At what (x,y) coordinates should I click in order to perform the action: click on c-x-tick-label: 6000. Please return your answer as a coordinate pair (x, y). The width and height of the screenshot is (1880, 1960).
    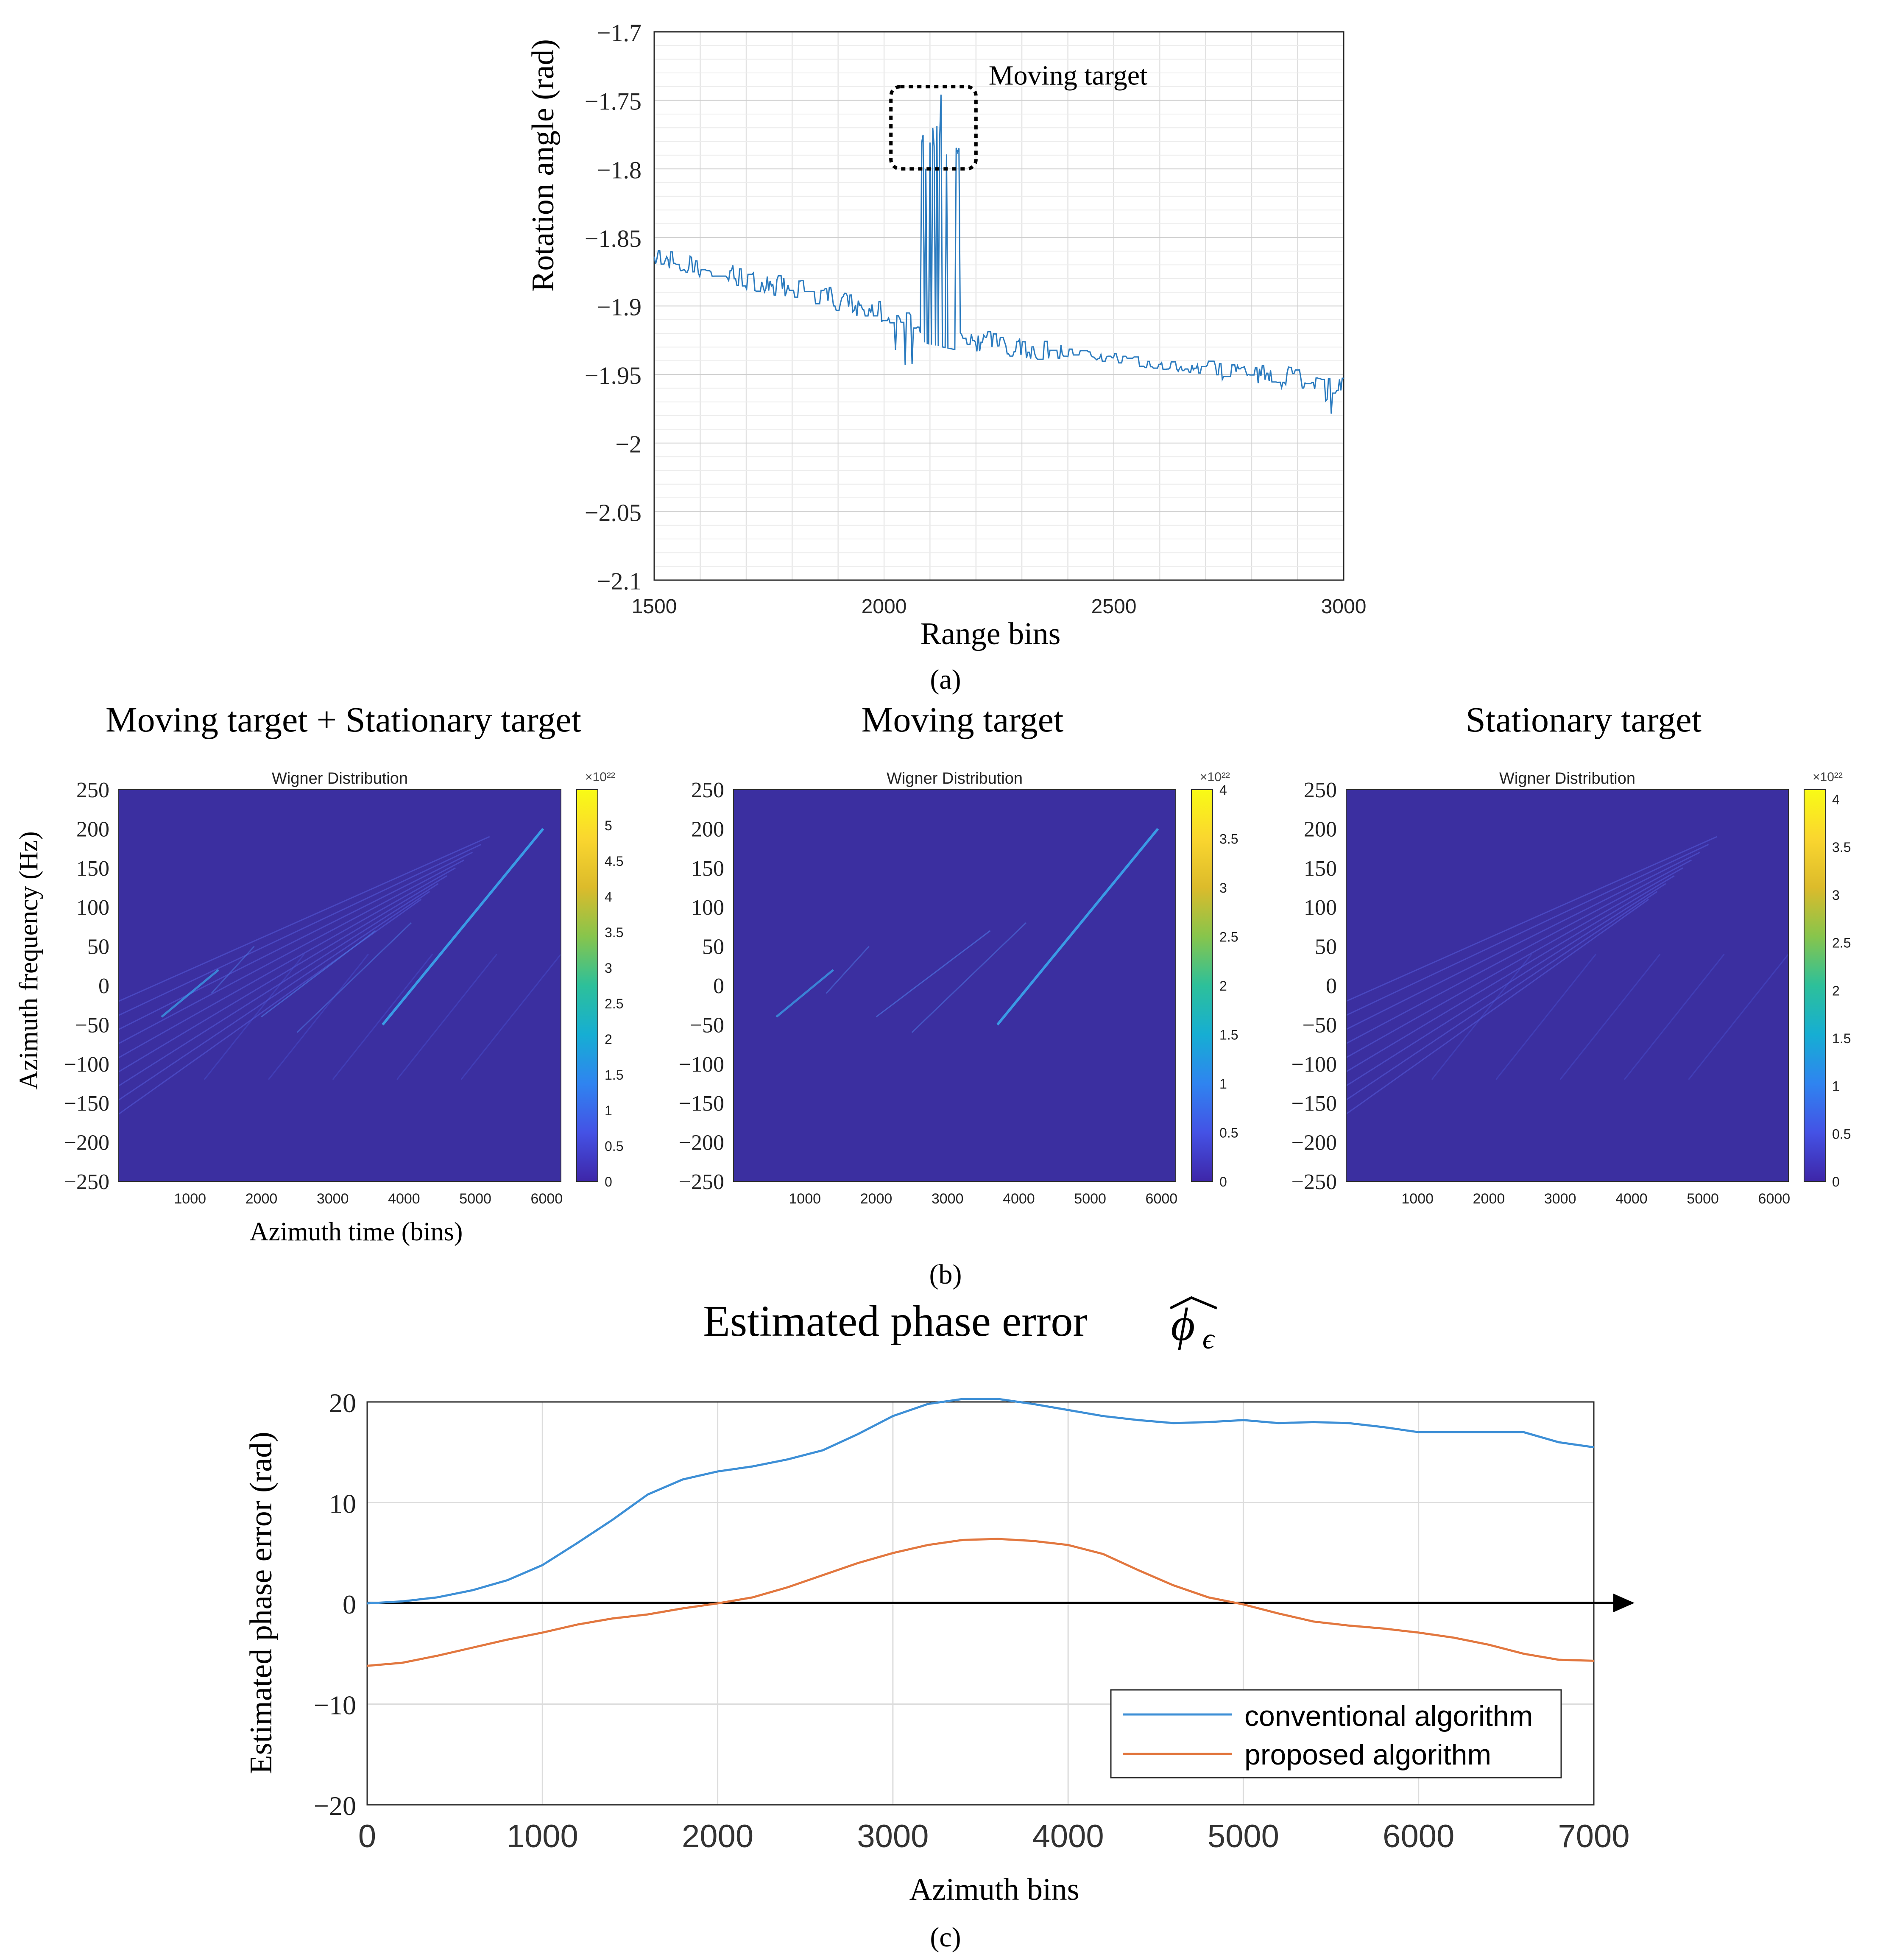
    Looking at the image, I should click on (1418, 1836).